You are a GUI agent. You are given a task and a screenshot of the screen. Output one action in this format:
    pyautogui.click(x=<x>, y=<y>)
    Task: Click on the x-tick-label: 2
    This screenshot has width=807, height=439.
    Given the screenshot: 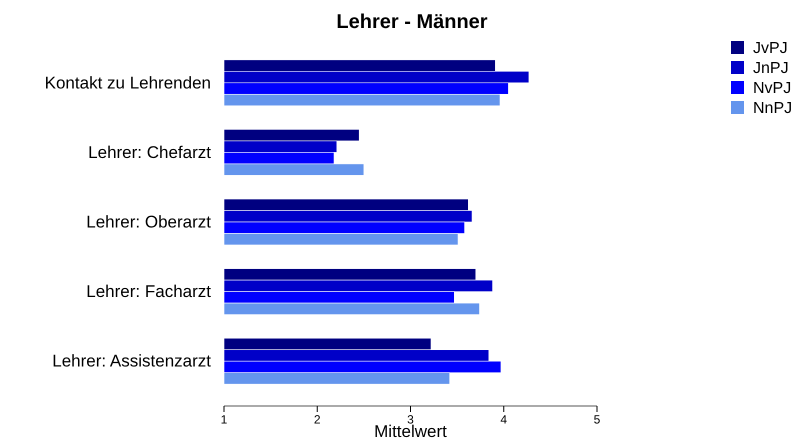 What is the action you would take?
    pyautogui.click(x=317, y=419)
    